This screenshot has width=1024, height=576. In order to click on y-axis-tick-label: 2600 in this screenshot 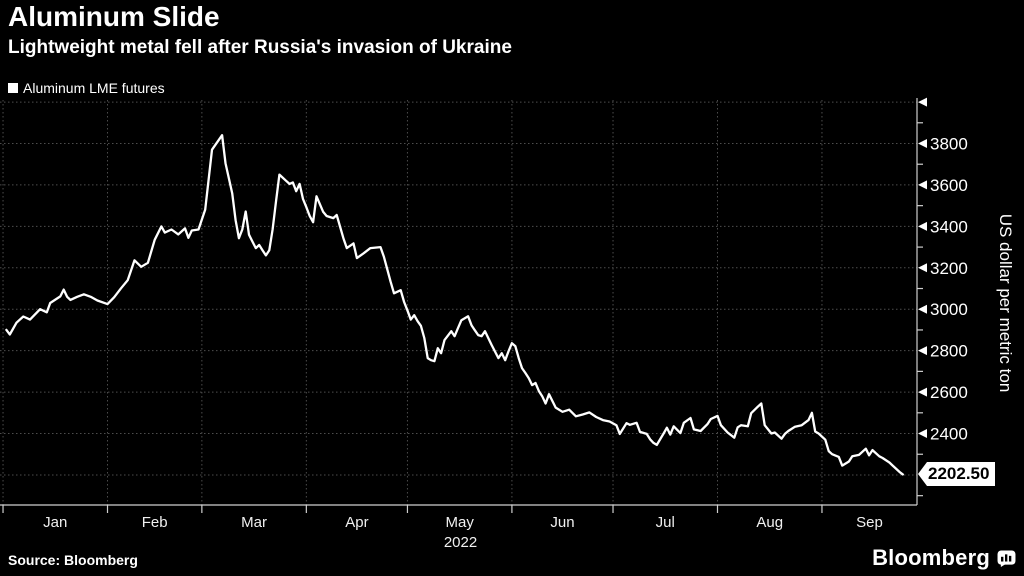, I will do `click(949, 392)`.